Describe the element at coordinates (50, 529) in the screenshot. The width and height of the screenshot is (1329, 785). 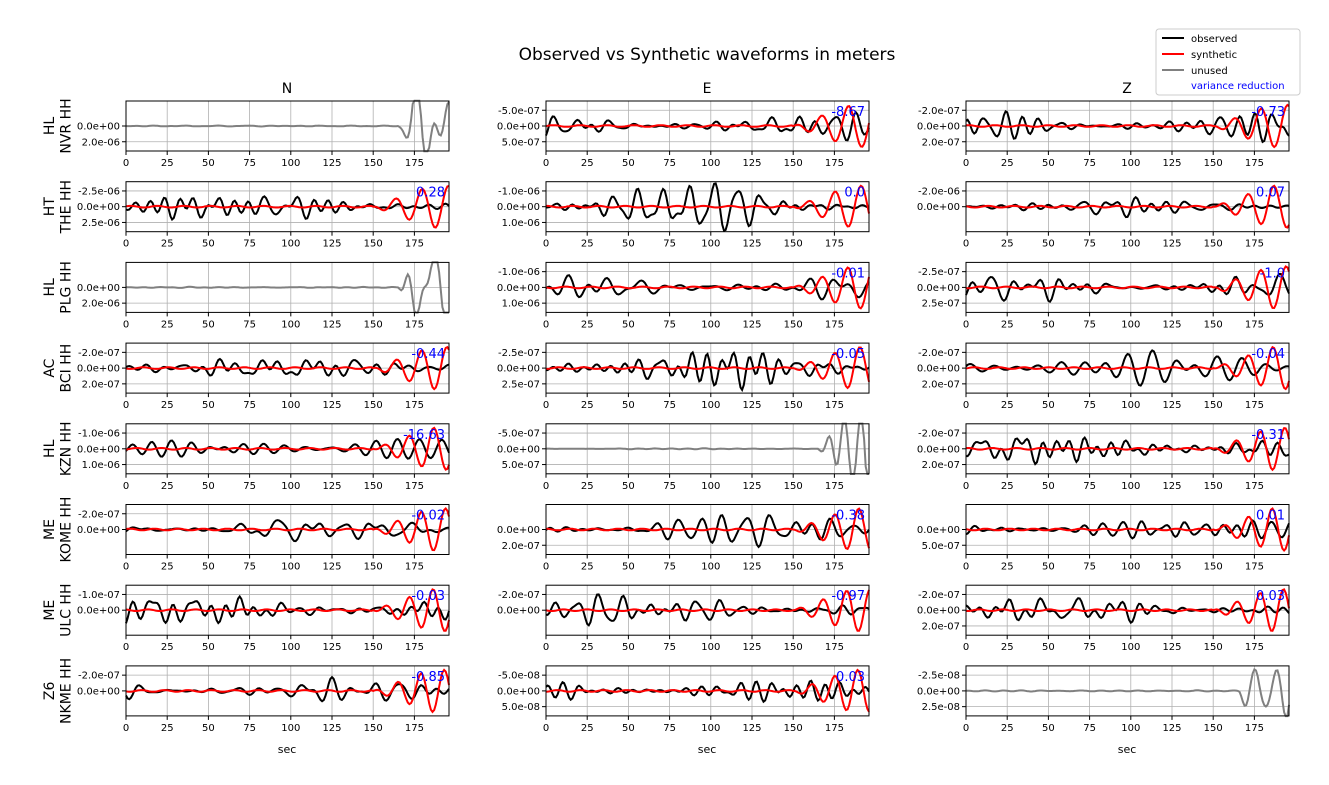
I see `row-network-label: ME` at that location.